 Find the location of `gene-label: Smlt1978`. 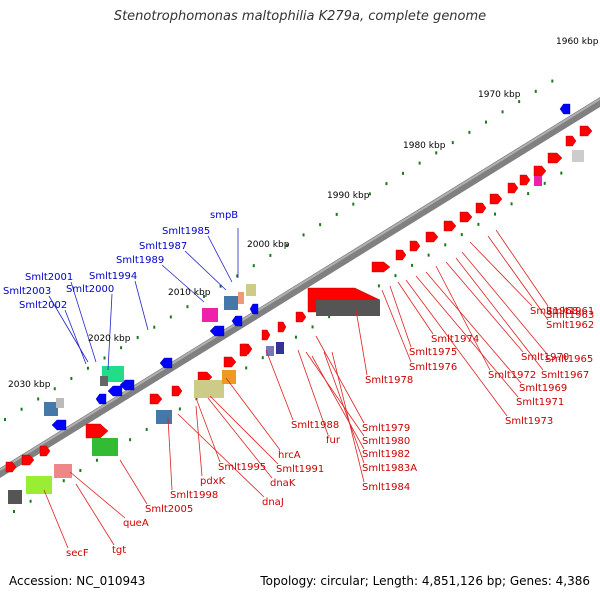

gene-label: Smlt1978 is located at coordinates (389, 380).